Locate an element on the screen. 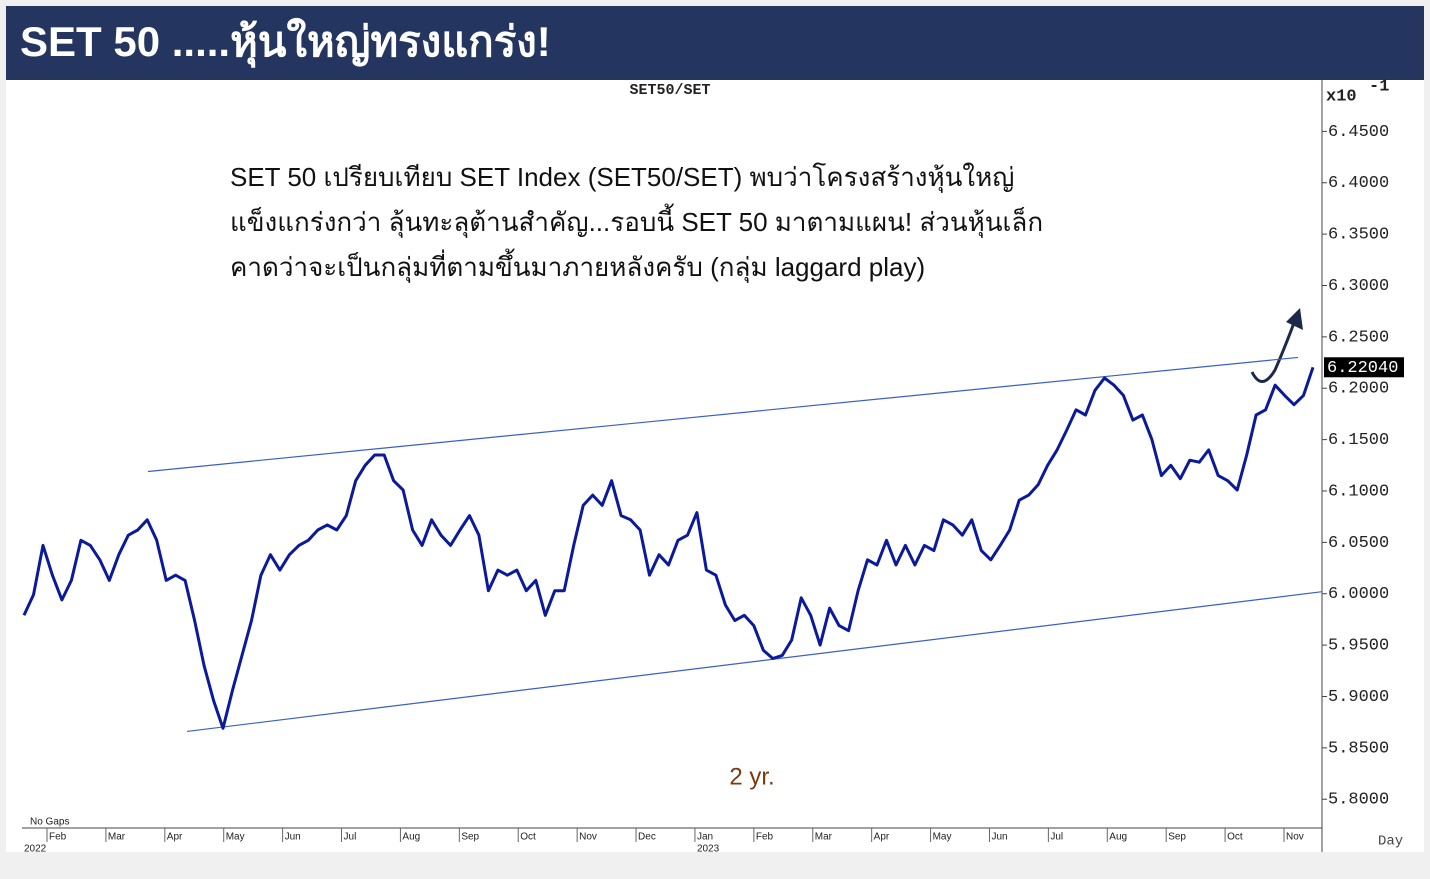 The image size is (1430, 879). y-tick-label: 6.1500 is located at coordinates (1358, 440).